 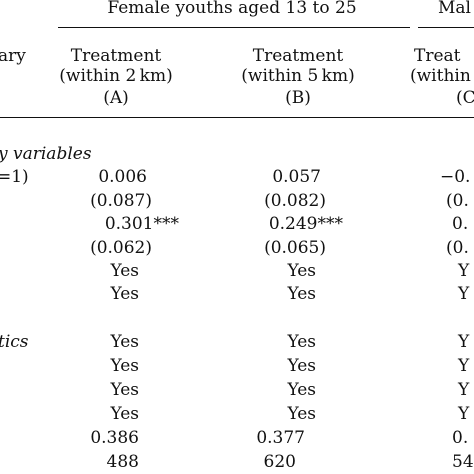 What do you see at coordinates (121, 201) in the screenshot?
I see `cell-a: (0.087)` at bounding box center [121, 201].